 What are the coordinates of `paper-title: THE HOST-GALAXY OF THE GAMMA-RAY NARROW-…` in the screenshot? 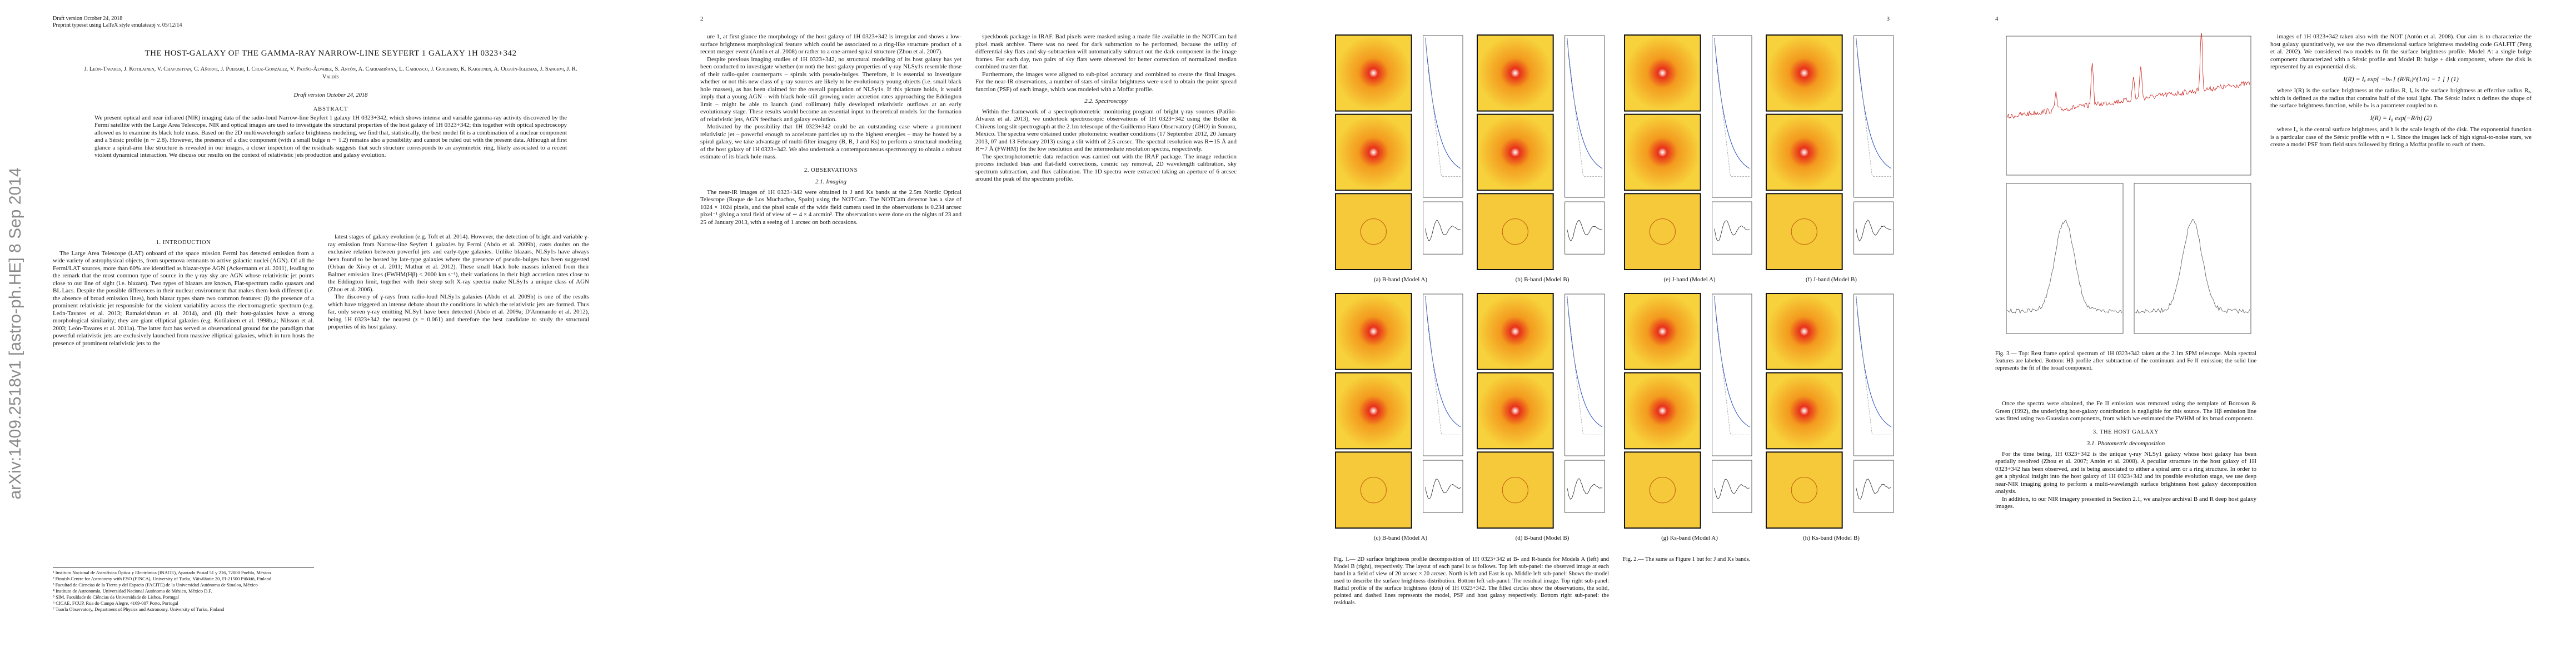 It's located at (331, 53).